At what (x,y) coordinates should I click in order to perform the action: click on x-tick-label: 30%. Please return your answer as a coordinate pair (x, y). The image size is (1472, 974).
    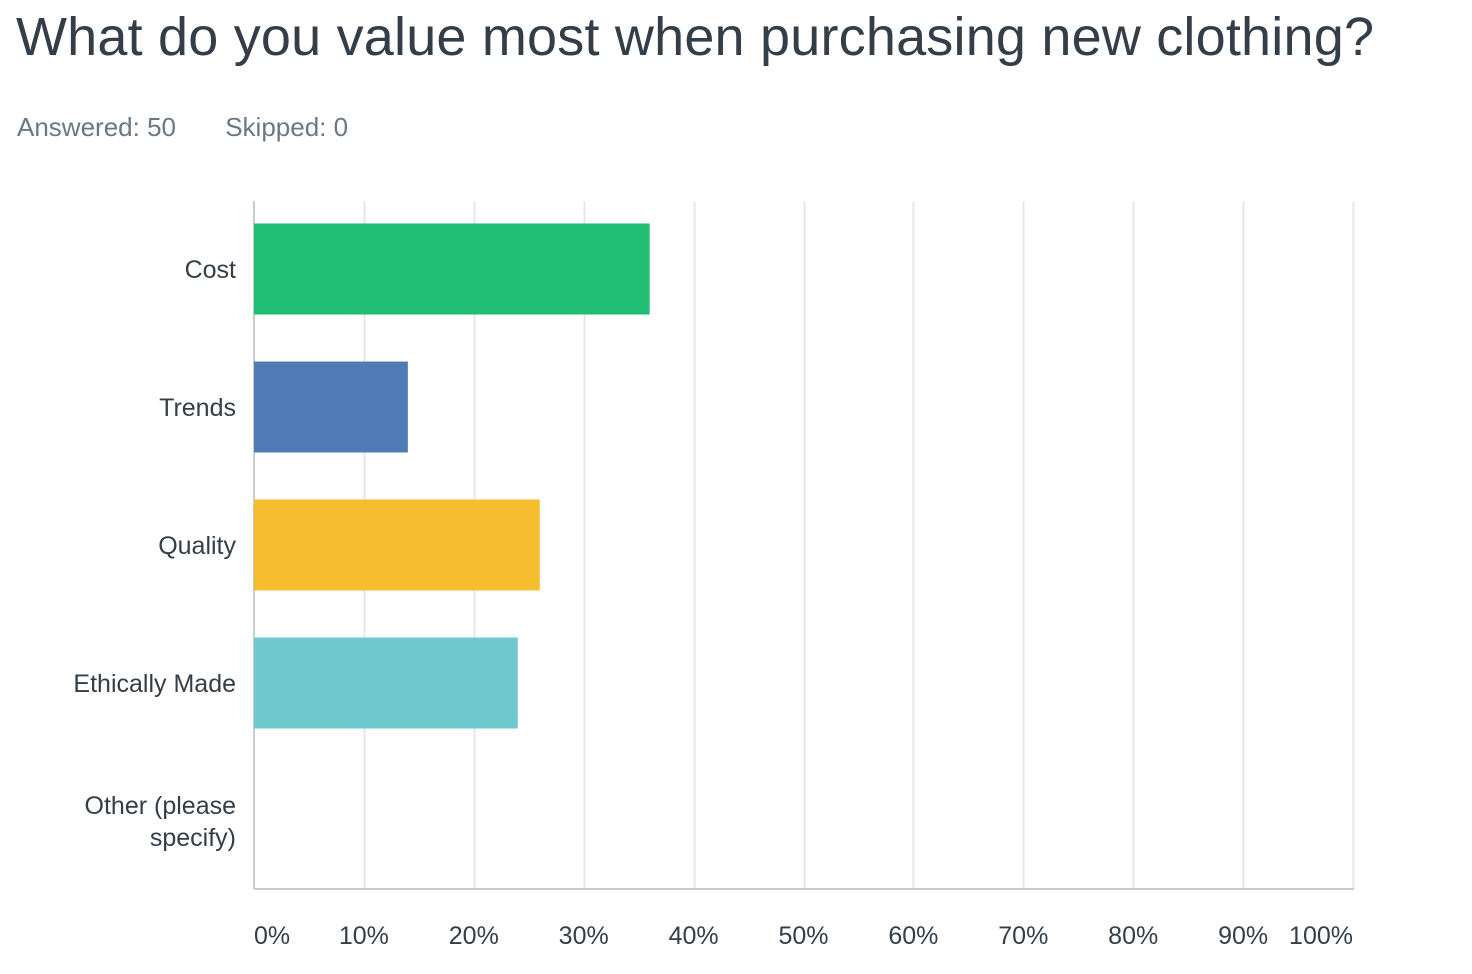
    Looking at the image, I should click on (584, 936).